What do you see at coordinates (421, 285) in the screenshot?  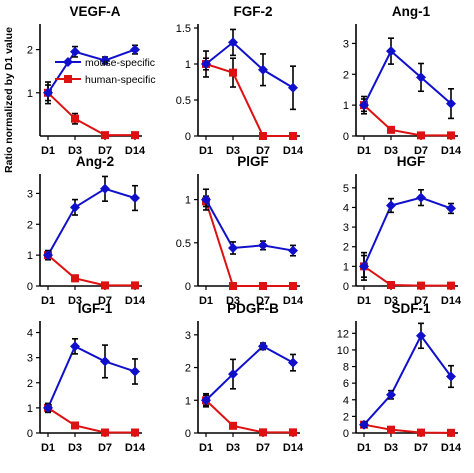 I see `data-point-human-specific-hgf` at bounding box center [421, 285].